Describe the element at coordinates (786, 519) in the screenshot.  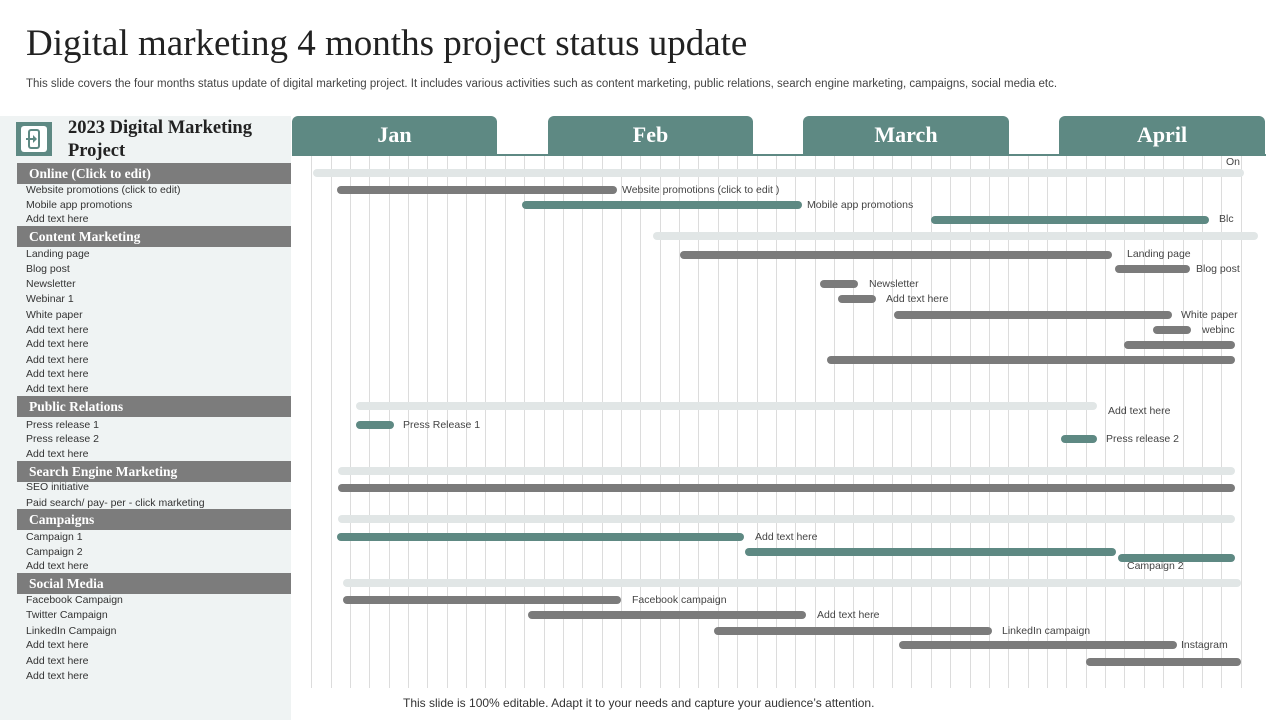
I see `summary-bar-campaigns` at that location.